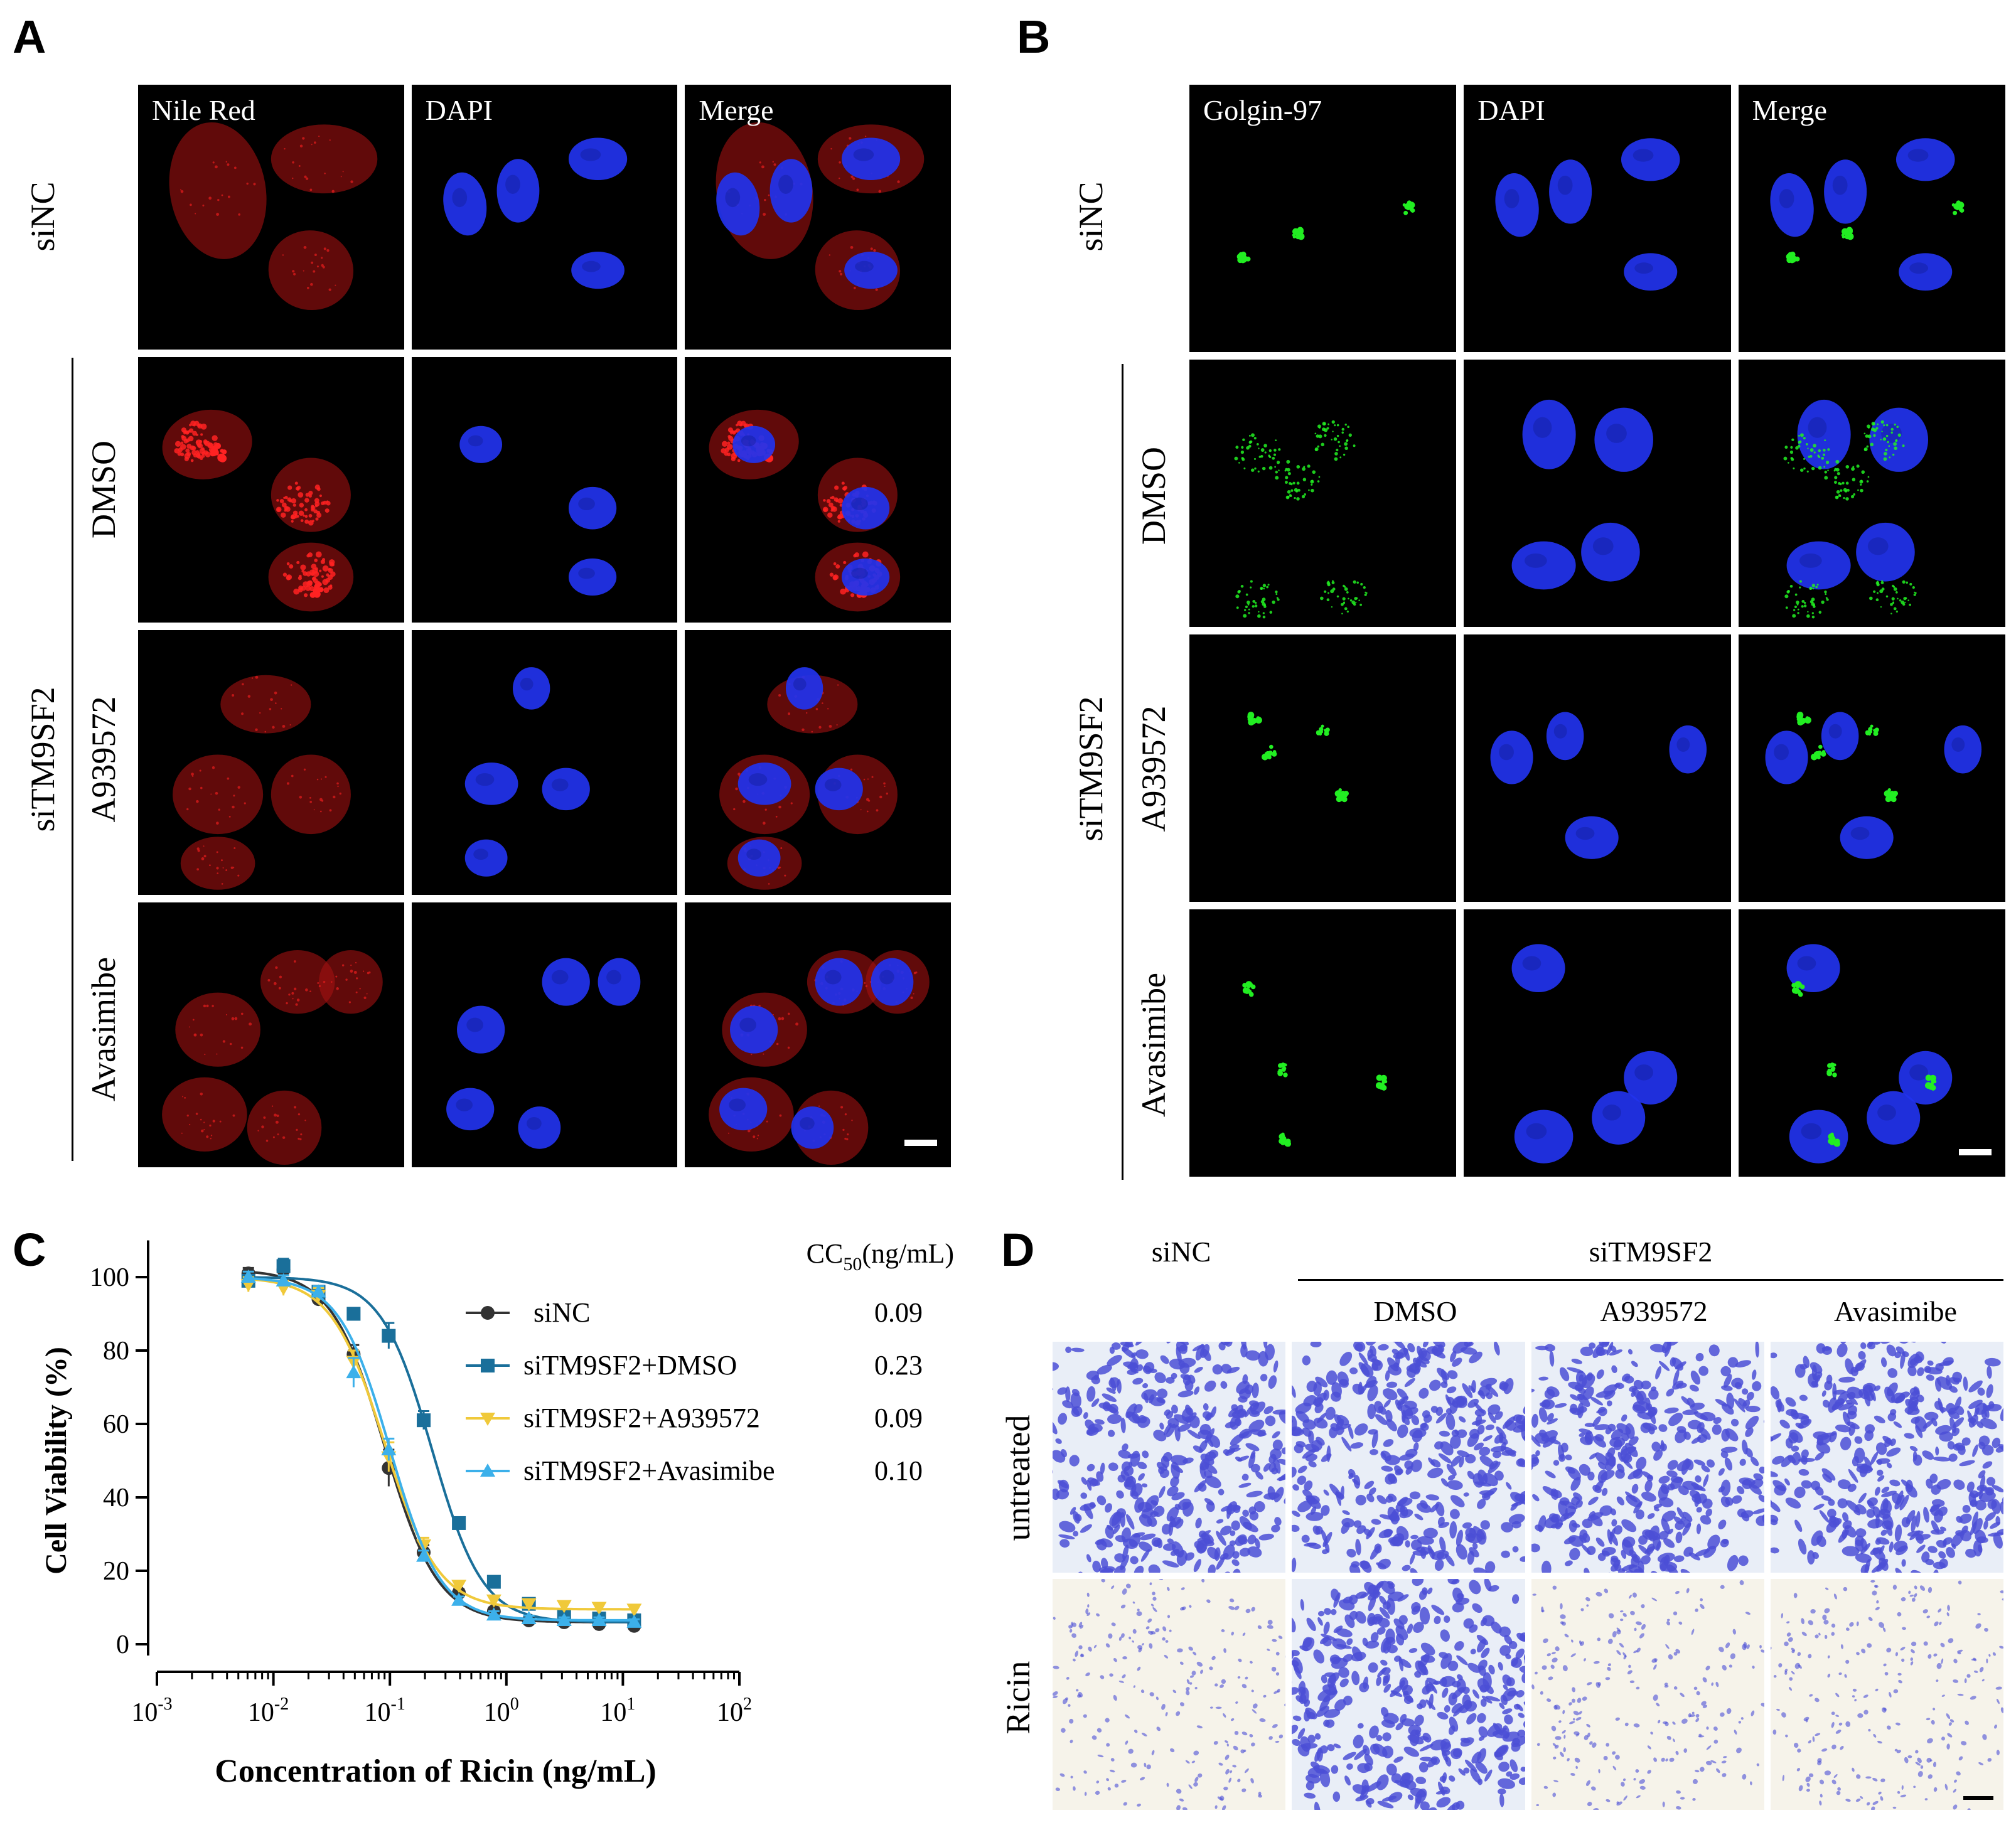 The width and height of the screenshot is (2016, 1835). I want to click on crystal-violet-untreated-avasimibe, so click(1886, 1457).